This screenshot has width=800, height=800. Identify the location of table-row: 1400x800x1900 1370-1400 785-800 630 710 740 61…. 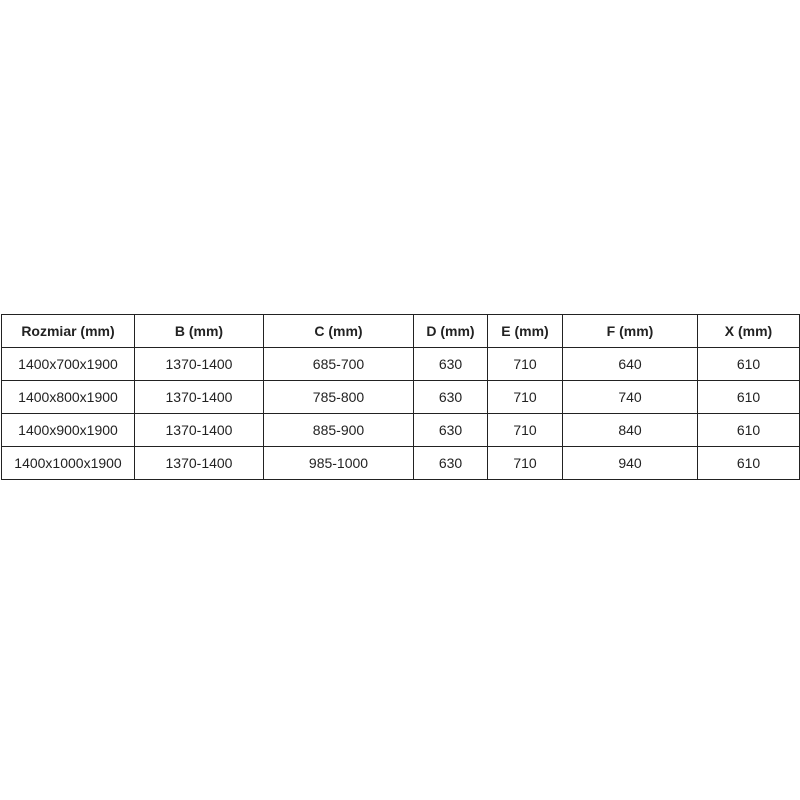
(400, 397).